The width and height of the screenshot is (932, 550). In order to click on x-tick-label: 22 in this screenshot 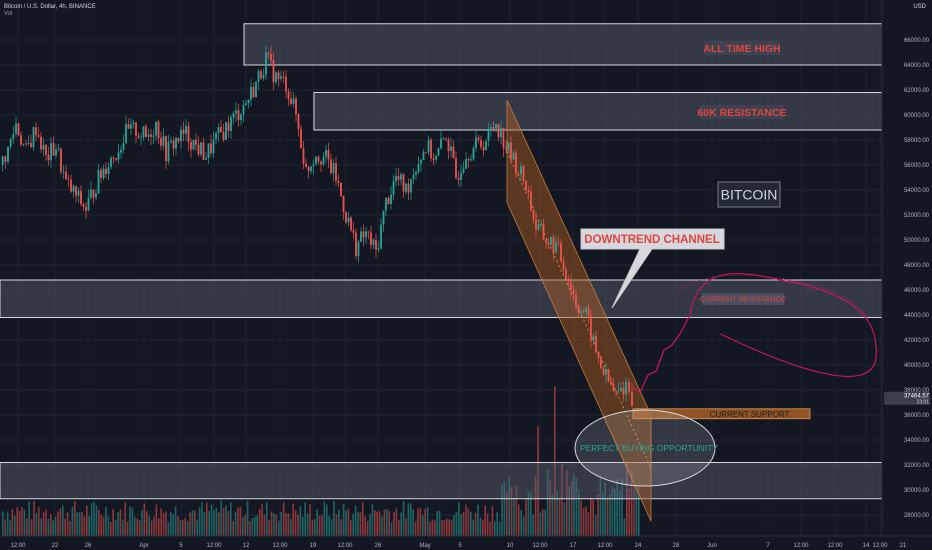, I will do `click(55, 546)`.